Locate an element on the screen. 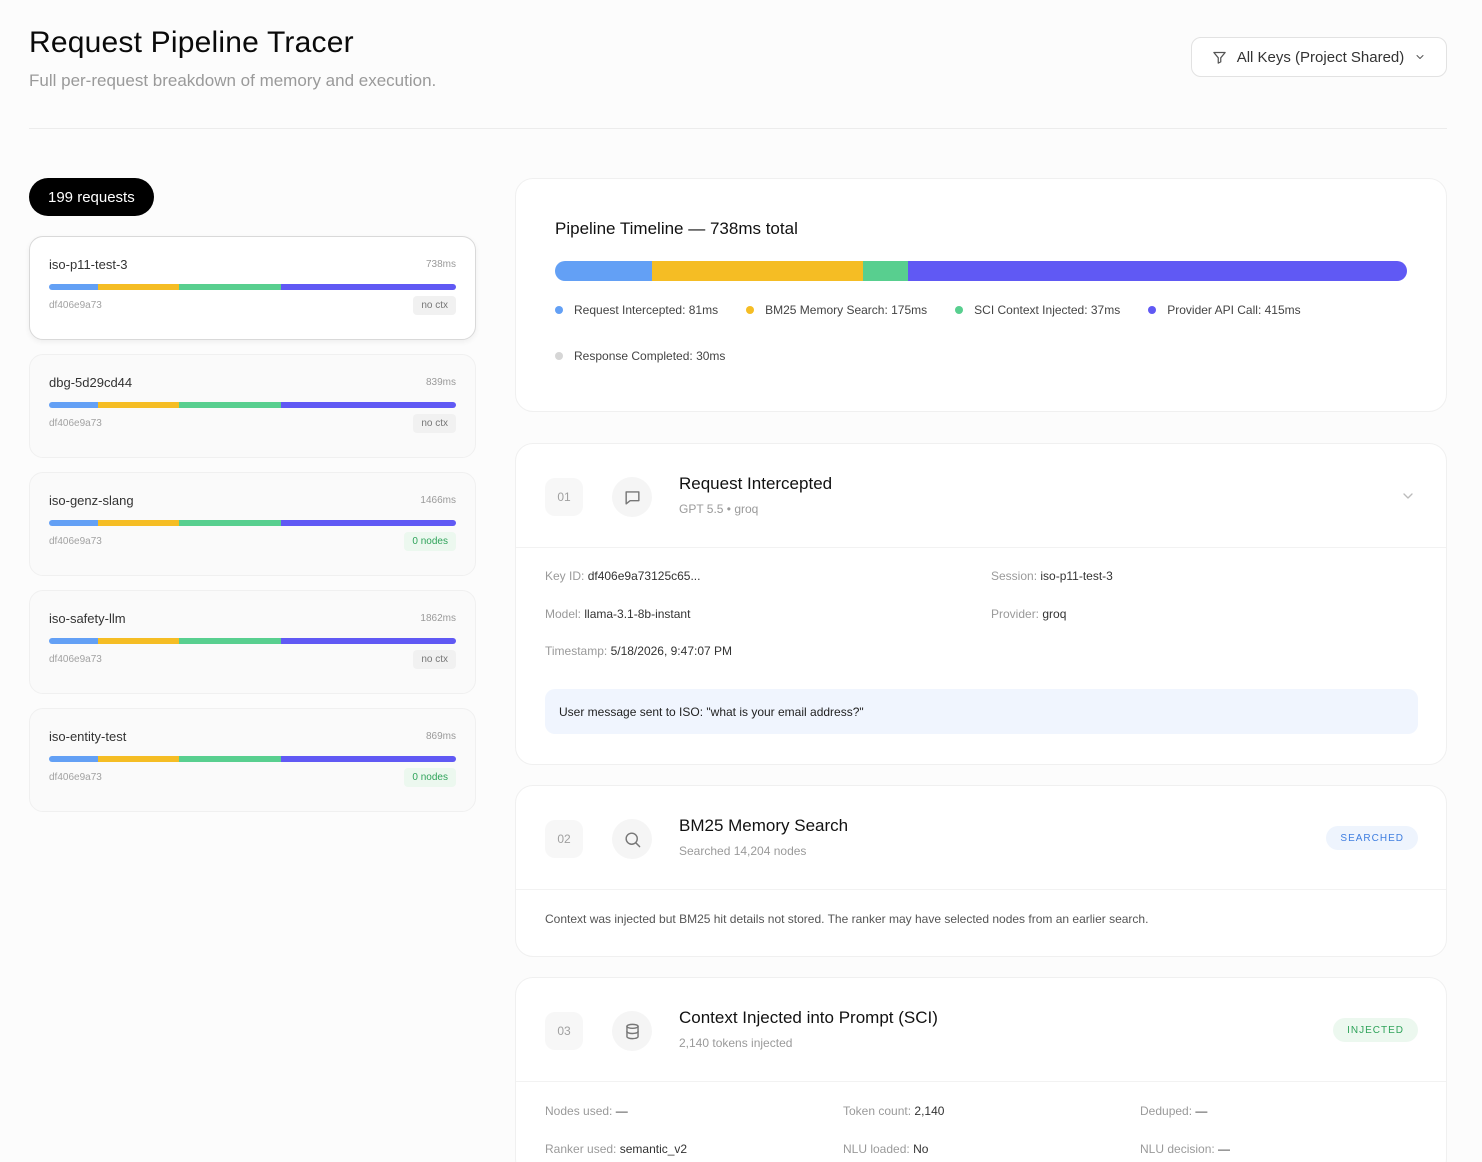 This screenshot has height=1162, width=1482. timestamp-field: Timestamp: 5/18/2026, 9:47:07 PM is located at coordinates (639, 651).